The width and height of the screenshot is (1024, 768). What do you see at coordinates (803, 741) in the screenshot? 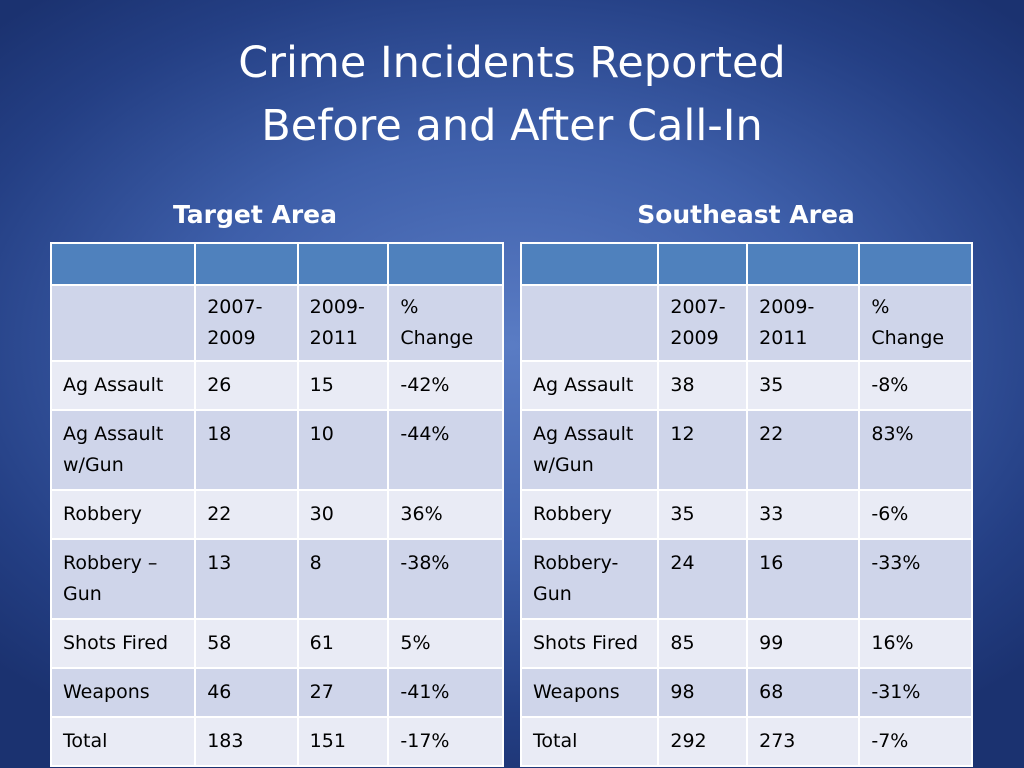
I see `after-value-cell: 273` at bounding box center [803, 741].